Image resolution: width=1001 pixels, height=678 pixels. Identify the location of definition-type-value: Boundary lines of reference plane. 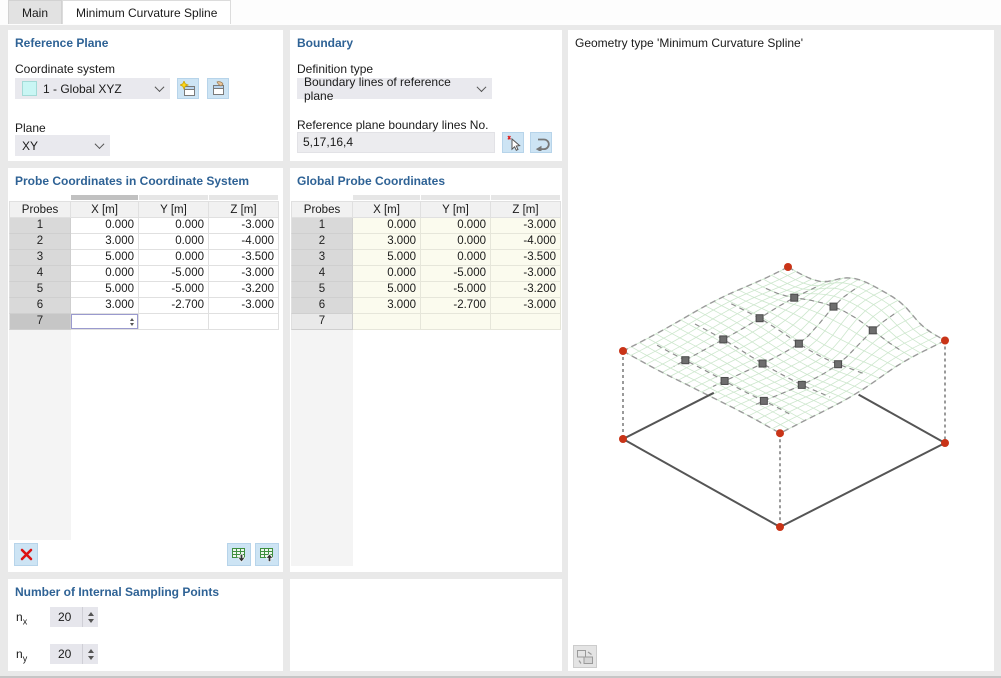
(377, 88).